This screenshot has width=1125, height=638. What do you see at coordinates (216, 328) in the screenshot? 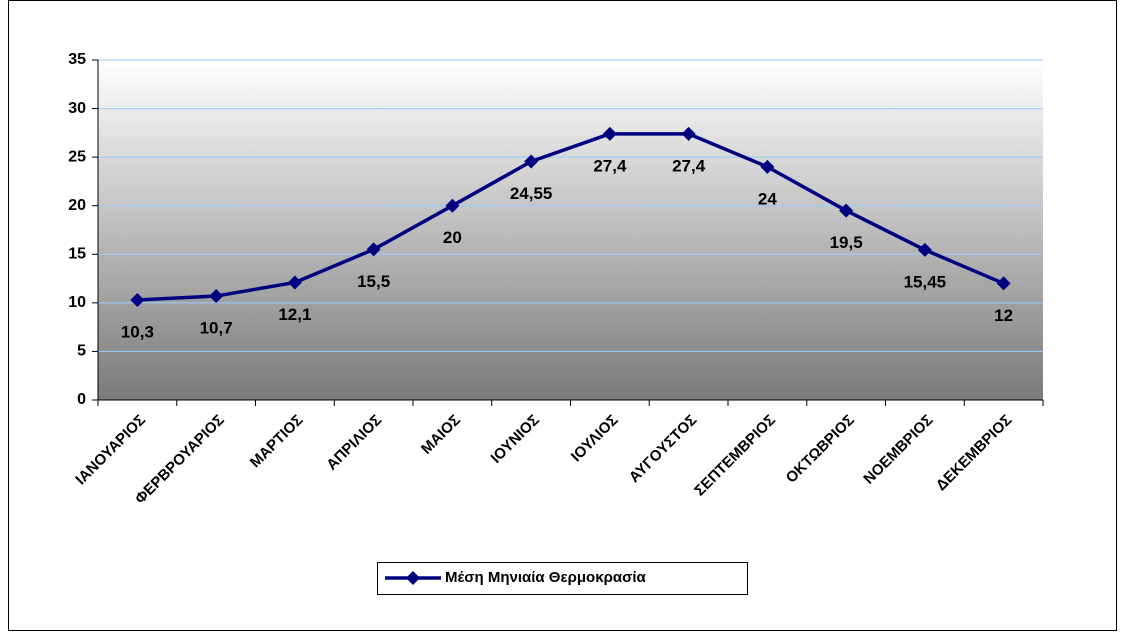
I see `data-label: 10,7` at bounding box center [216, 328].